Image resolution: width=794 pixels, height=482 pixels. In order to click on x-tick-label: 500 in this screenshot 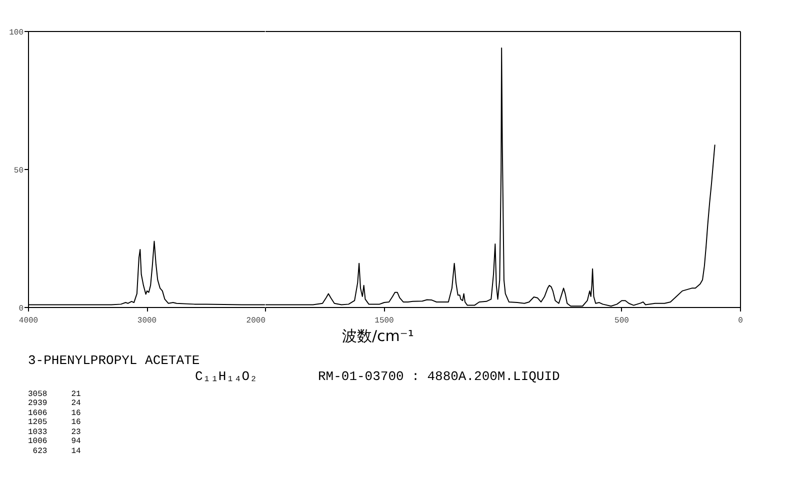, I will do `click(622, 321)`.